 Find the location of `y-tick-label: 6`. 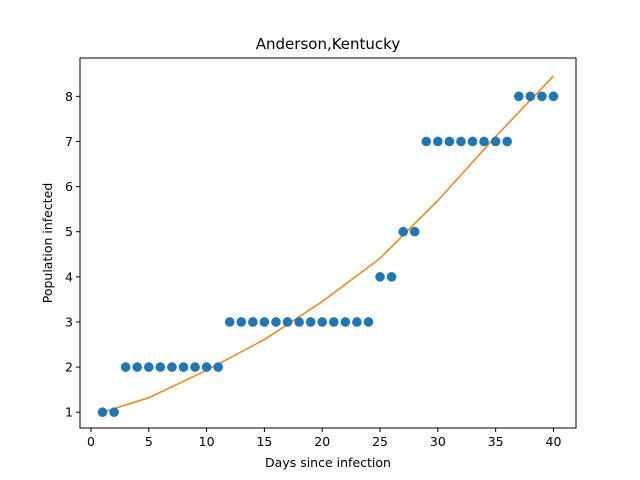

y-tick-label: 6 is located at coordinates (69, 186).